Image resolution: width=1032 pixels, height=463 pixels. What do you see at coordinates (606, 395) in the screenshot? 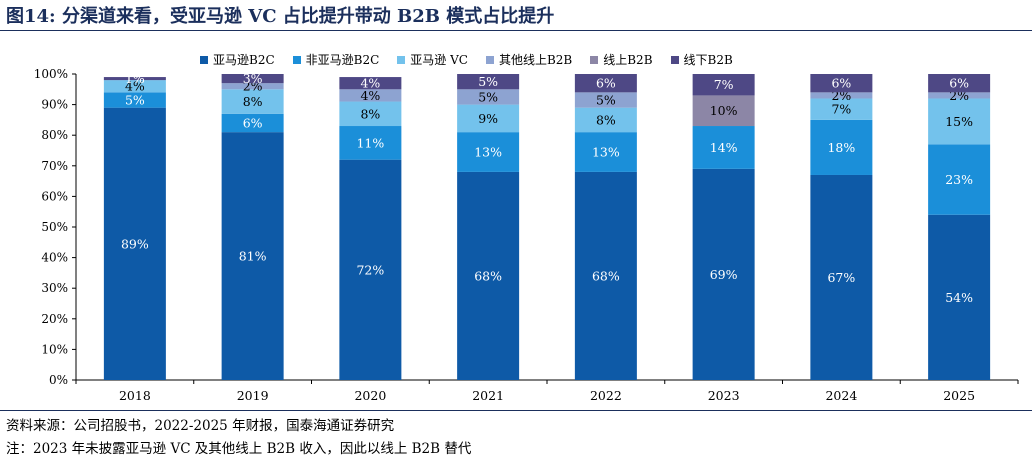
I see `x-tick-label: 2022` at bounding box center [606, 395].